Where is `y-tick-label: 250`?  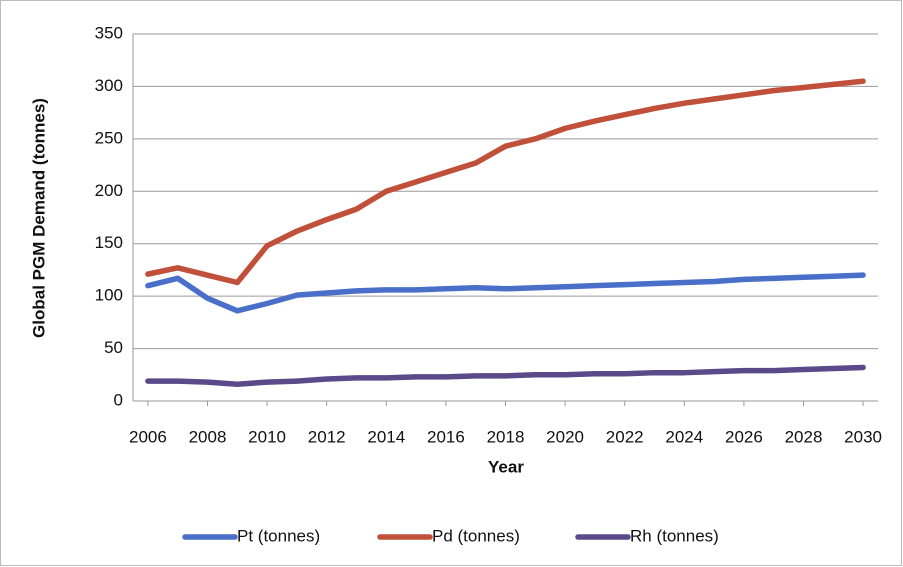 y-tick-label: 250 is located at coordinates (109, 137).